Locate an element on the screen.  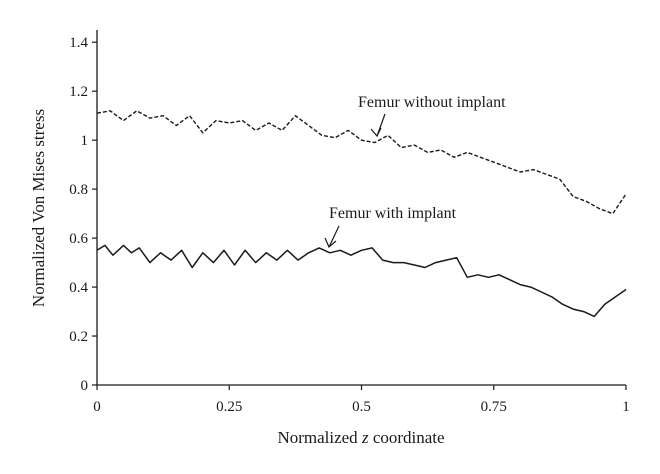
annotation-femur-with-implant: Femur with implant is located at coordinates (393, 213).